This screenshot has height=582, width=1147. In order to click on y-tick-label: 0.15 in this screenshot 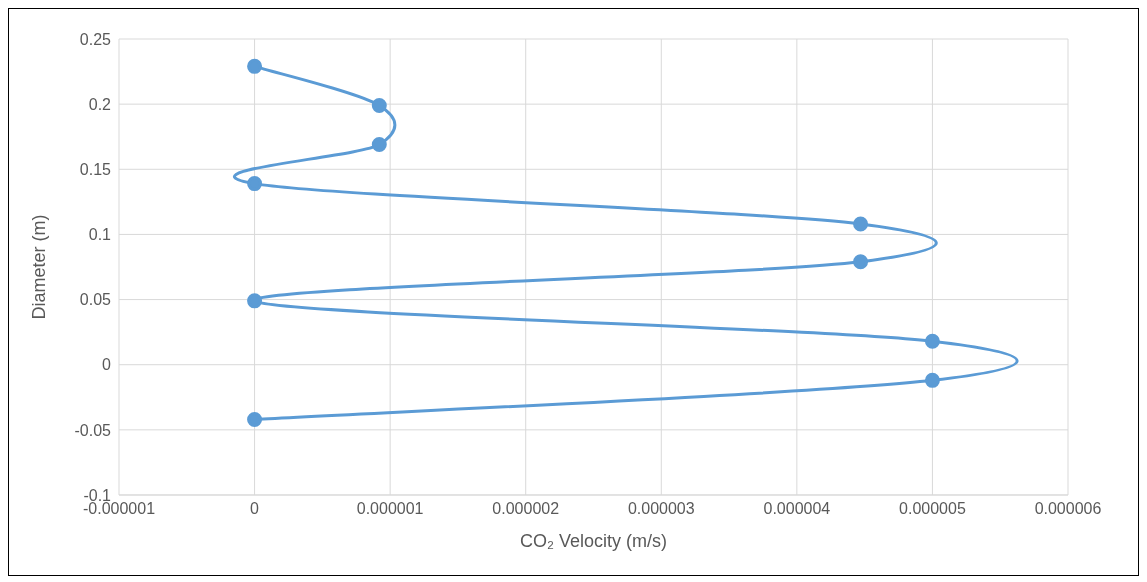, I will do `click(95, 169)`.